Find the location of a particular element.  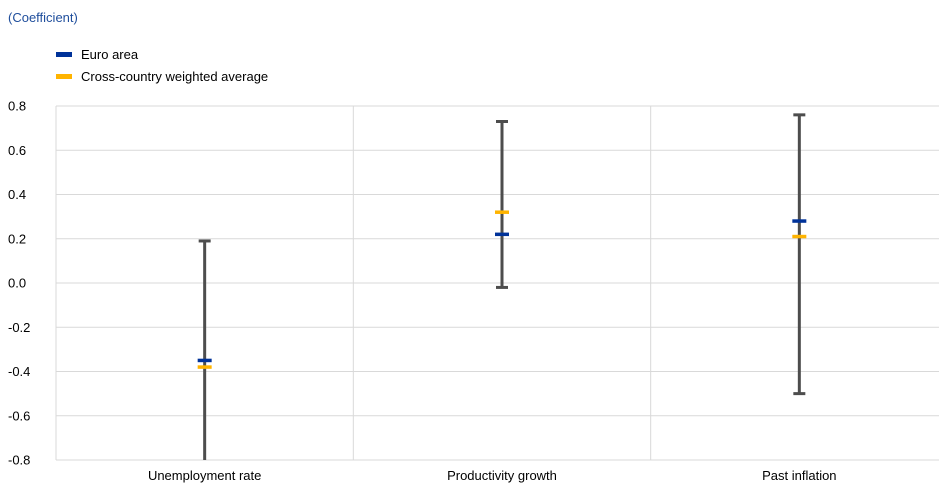

legend-swatch-euro-area is located at coordinates (64, 54).